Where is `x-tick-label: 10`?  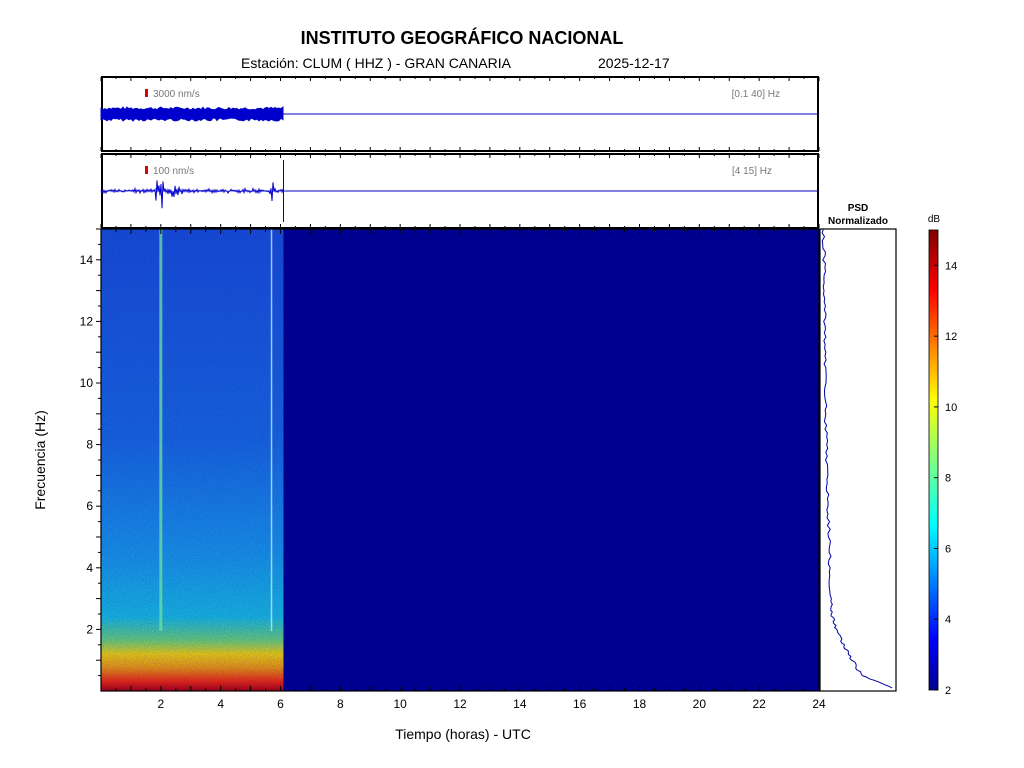 x-tick-label: 10 is located at coordinates (400, 704).